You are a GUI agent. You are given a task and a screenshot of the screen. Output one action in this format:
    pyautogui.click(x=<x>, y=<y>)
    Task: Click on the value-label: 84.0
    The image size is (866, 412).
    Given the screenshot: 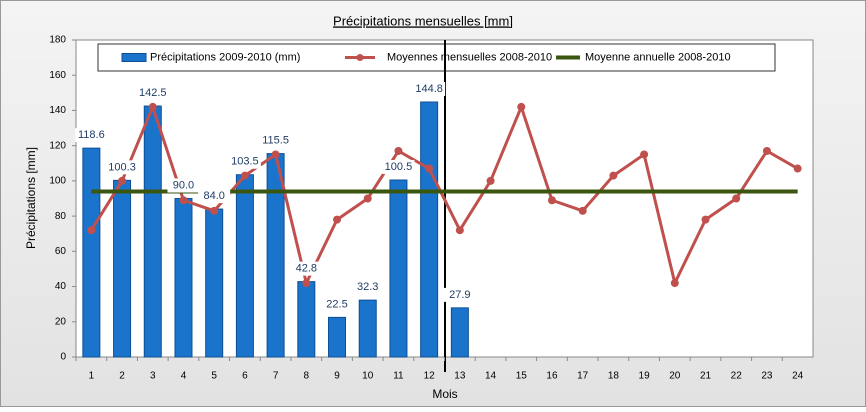 What is the action you would take?
    pyautogui.click(x=213, y=196)
    